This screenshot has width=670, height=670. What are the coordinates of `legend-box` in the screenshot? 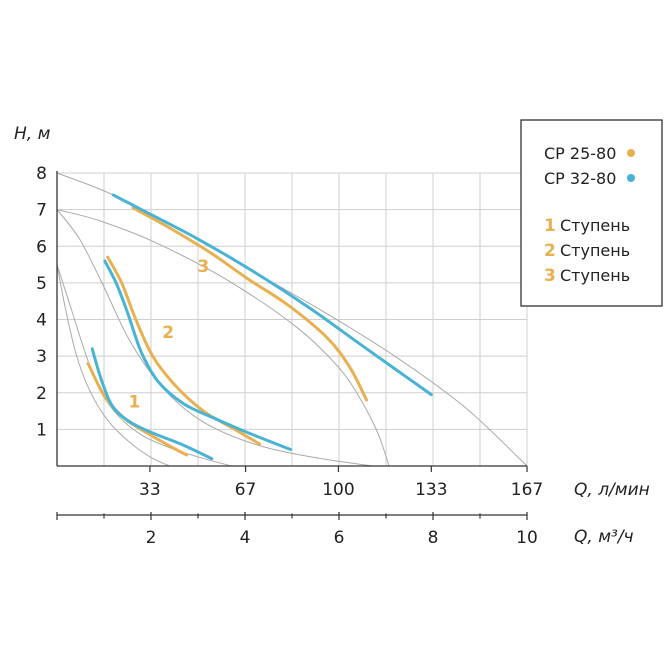 It's located at (591, 213).